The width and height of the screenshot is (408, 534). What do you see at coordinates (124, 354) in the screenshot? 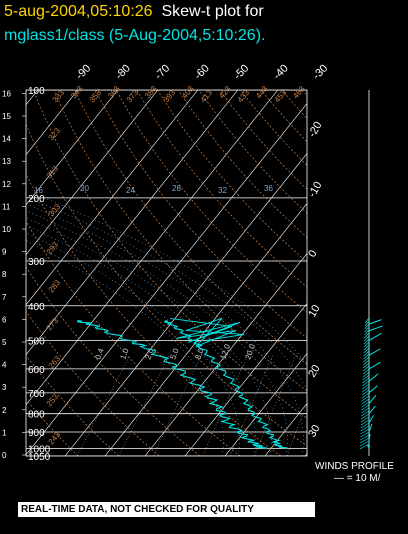
I see `mixing-ratio-label: 1.0` at bounding box center [124, 354].